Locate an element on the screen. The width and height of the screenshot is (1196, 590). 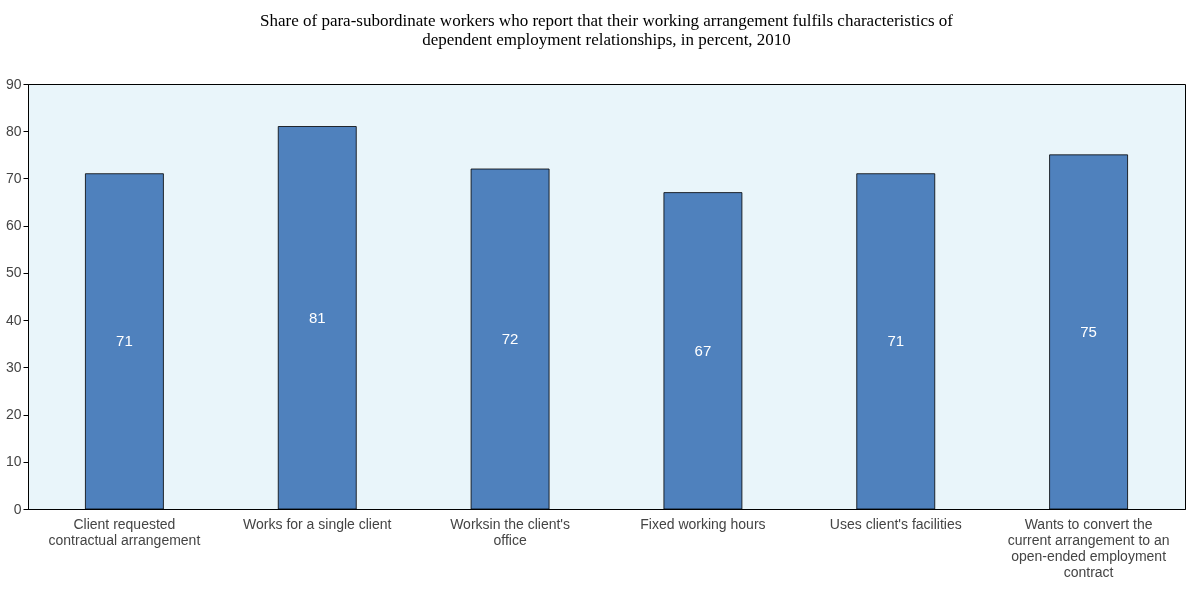
x-tick-label: Works for a single client is located at coordinates (317, 523).